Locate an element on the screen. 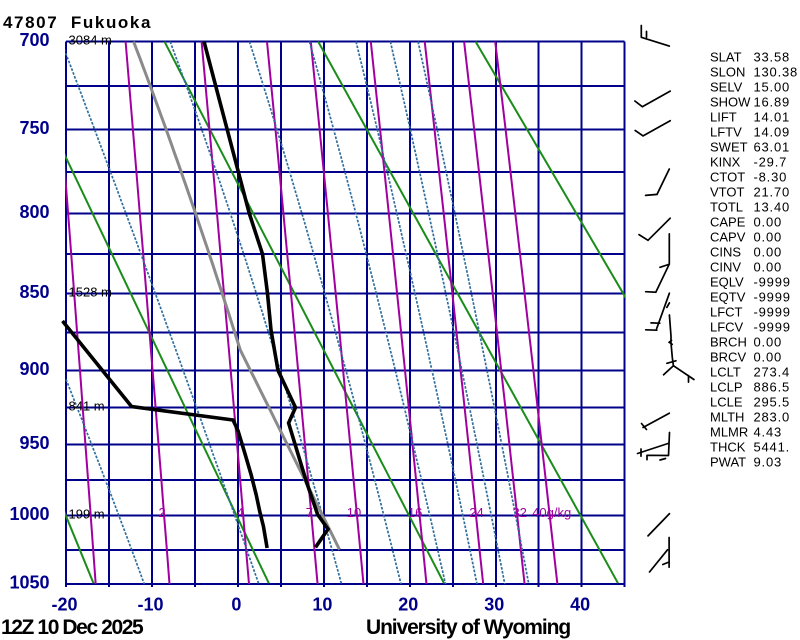 The width and height of the screenshot is (800, 640). svg-text: 1528 m is located at coordinates (90, 292).